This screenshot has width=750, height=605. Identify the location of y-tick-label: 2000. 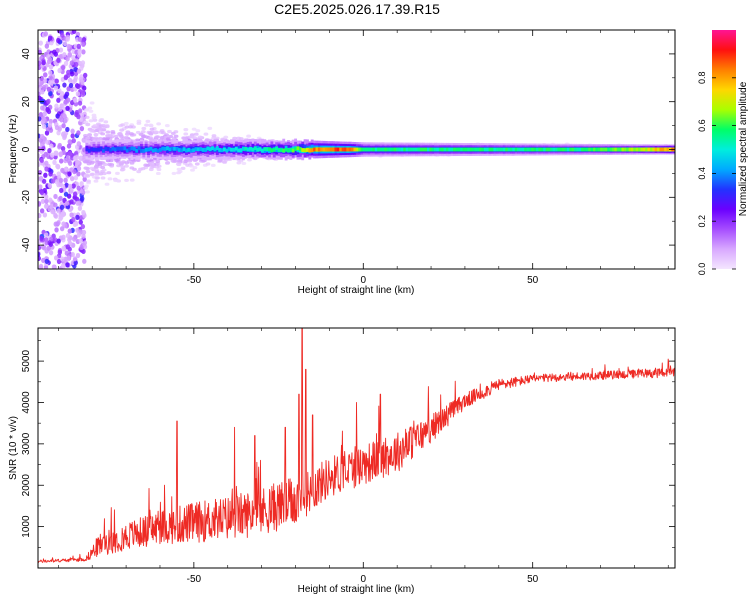
(26, 485).